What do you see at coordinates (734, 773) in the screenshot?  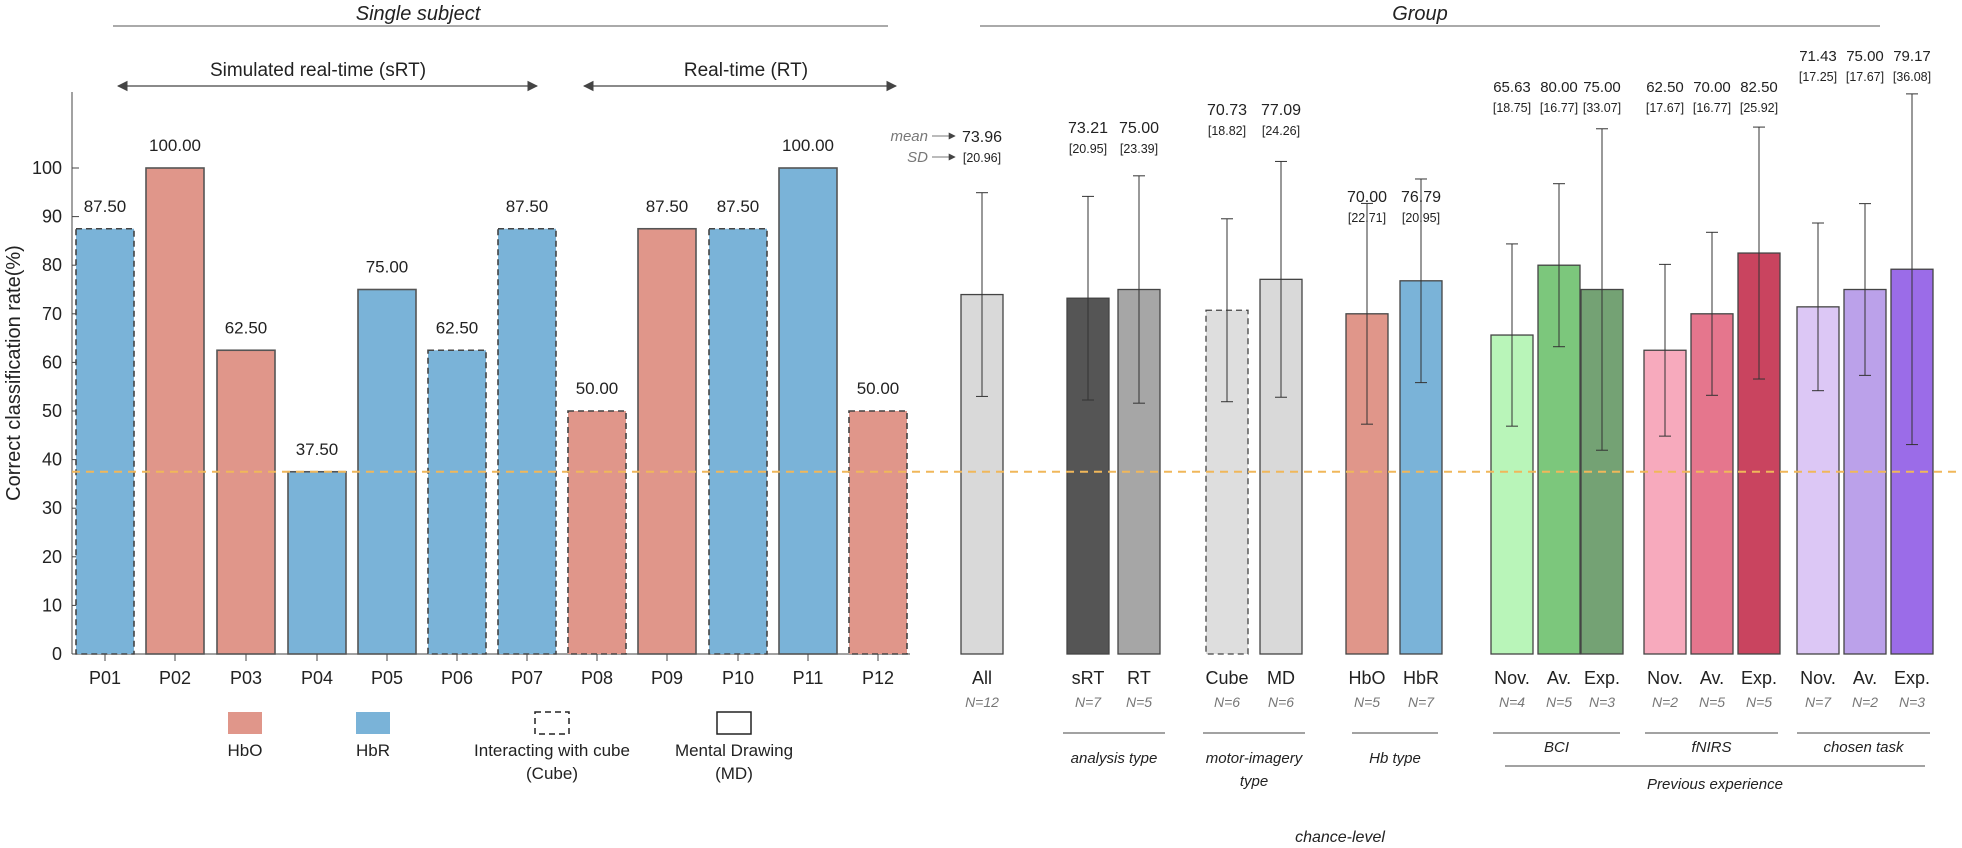 I see `legend-md-abbrev: (MD)` at bounding box center [734, 773].